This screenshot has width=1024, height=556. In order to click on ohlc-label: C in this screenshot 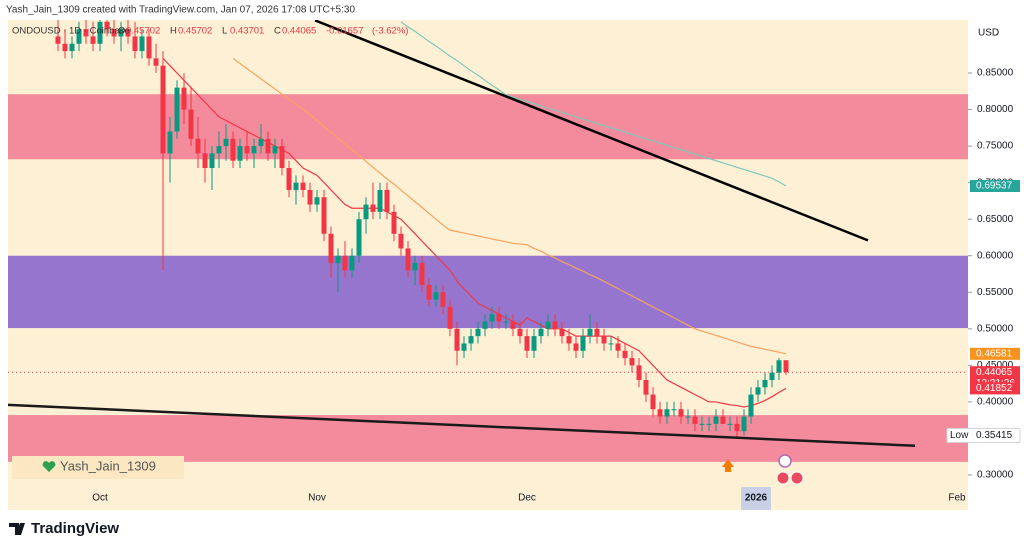, I will do `click(277, 31)`.